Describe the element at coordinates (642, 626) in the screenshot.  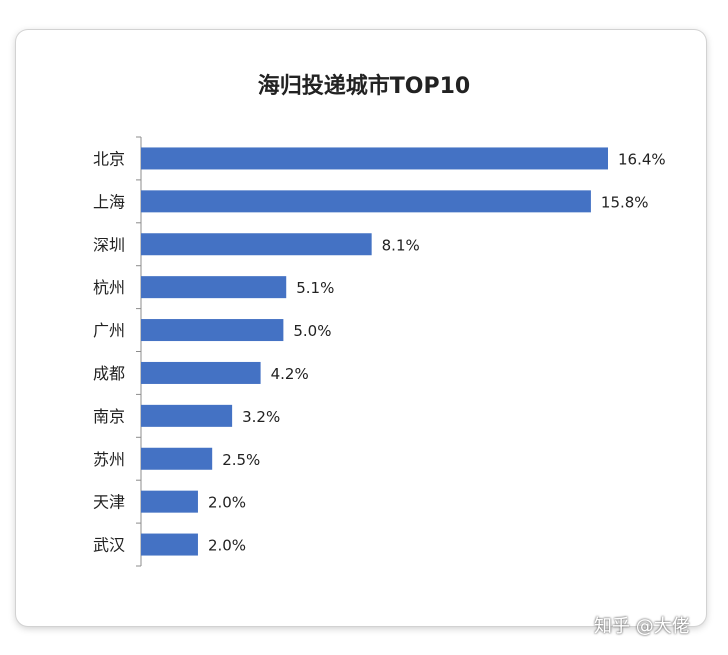
I see `watermark: 知乎 @大佬` at that location.